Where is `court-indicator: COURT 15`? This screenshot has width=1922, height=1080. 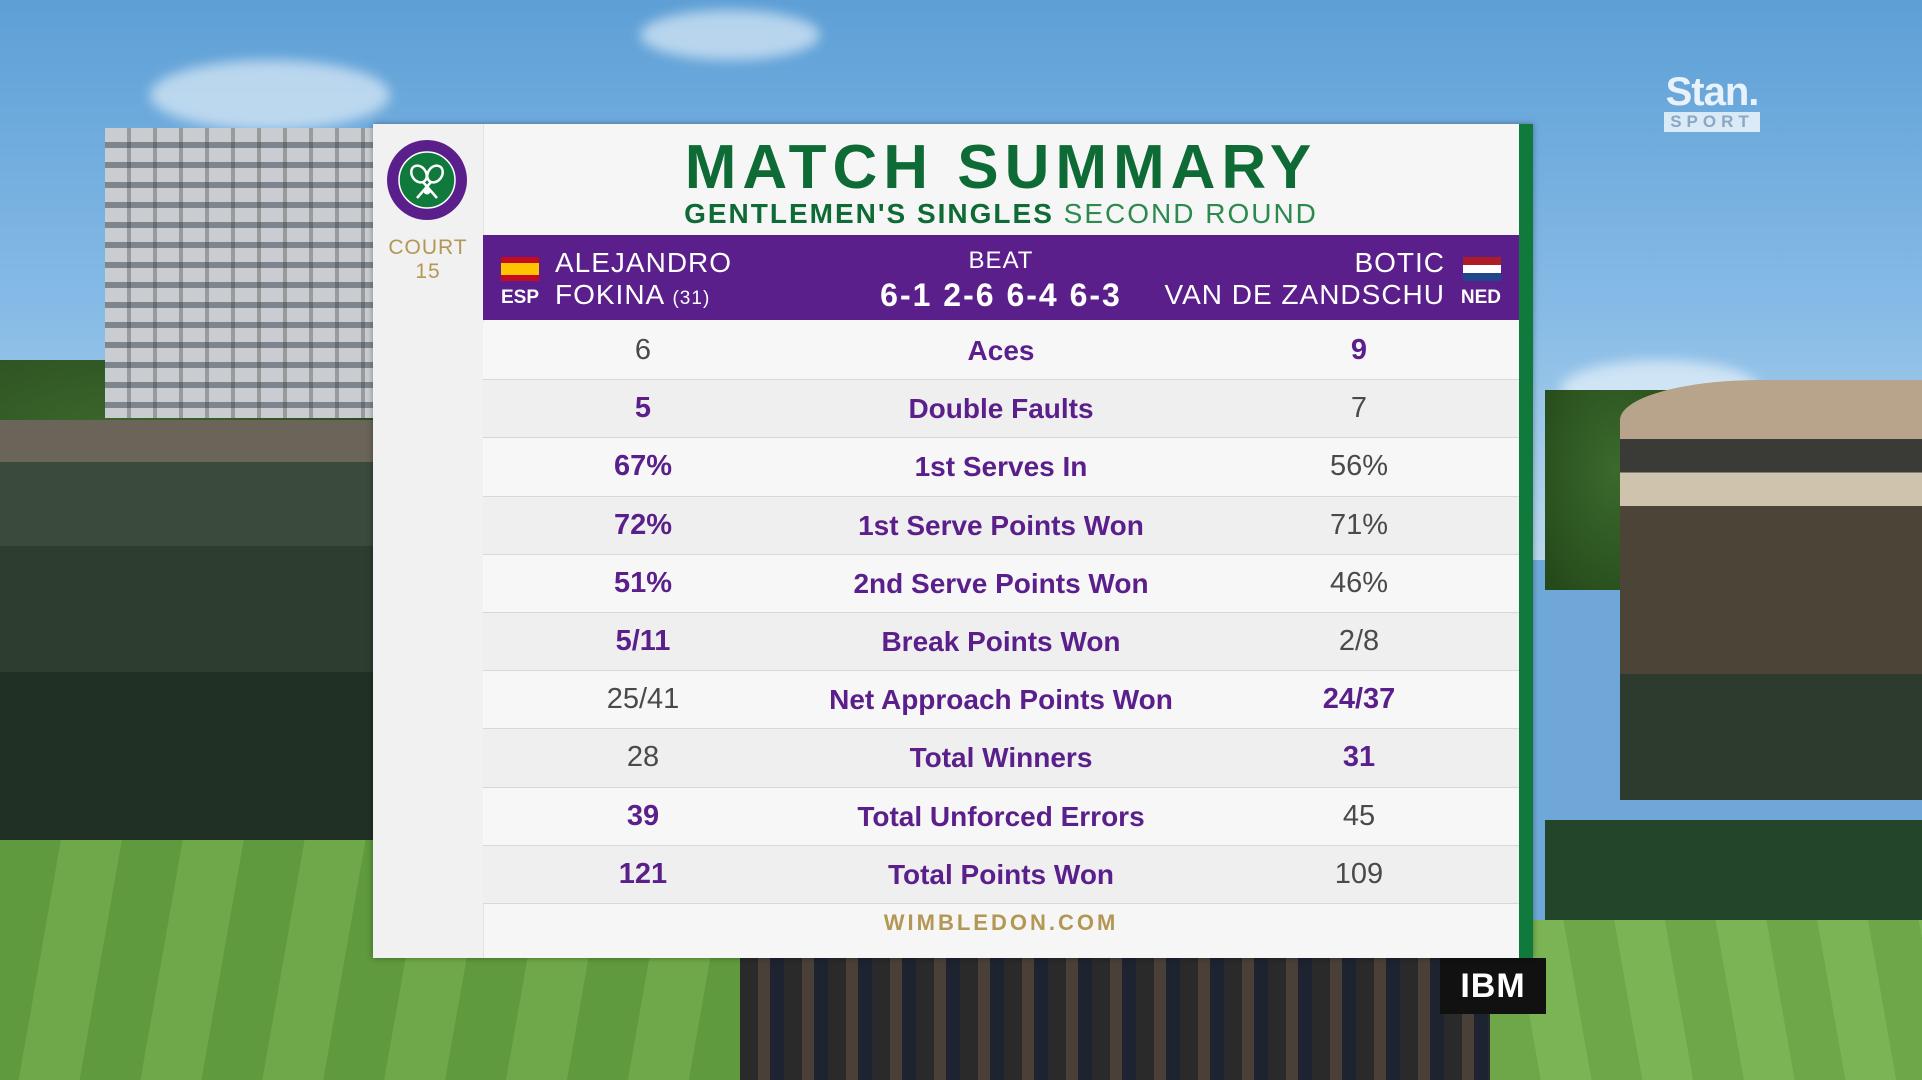
court-indicator: COURT 15 is located at coordinates (428, 260).